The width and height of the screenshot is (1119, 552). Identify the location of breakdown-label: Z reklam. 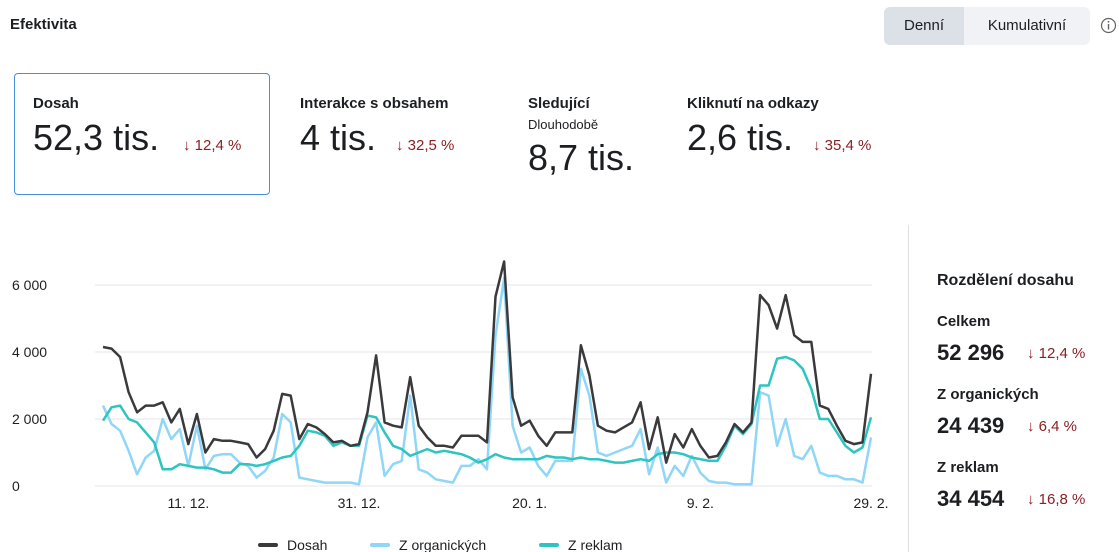
(968, 467).